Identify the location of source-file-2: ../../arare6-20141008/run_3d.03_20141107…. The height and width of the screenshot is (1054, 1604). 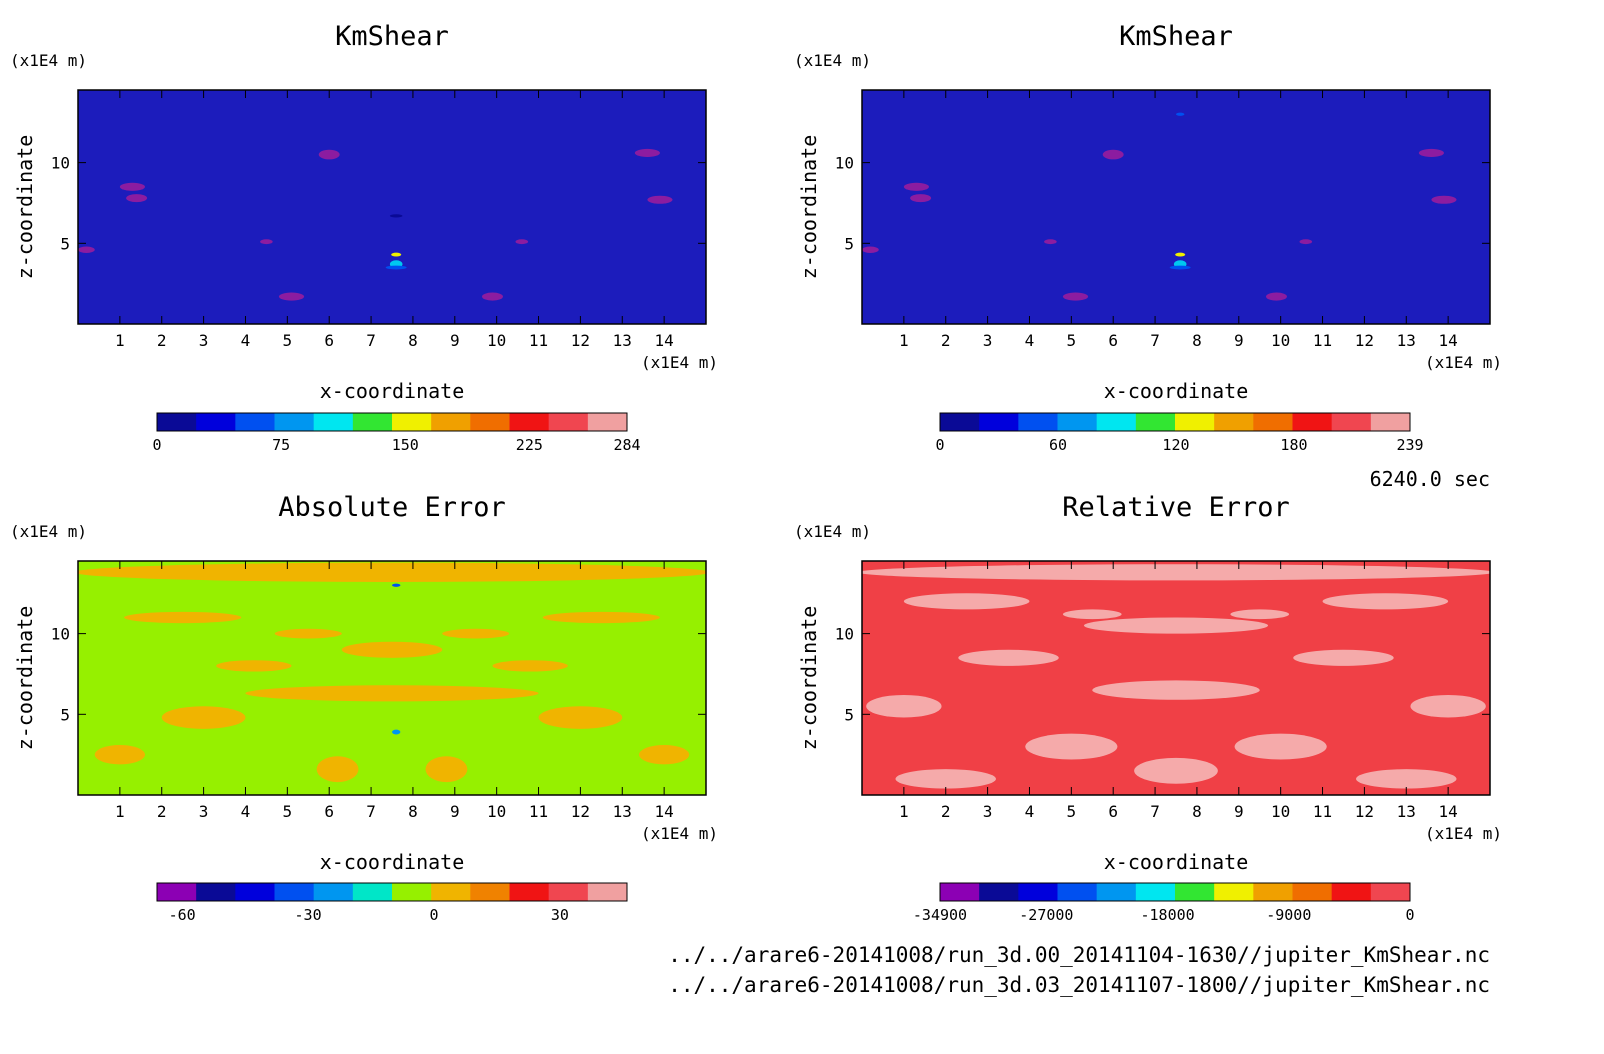
(1079, 985).